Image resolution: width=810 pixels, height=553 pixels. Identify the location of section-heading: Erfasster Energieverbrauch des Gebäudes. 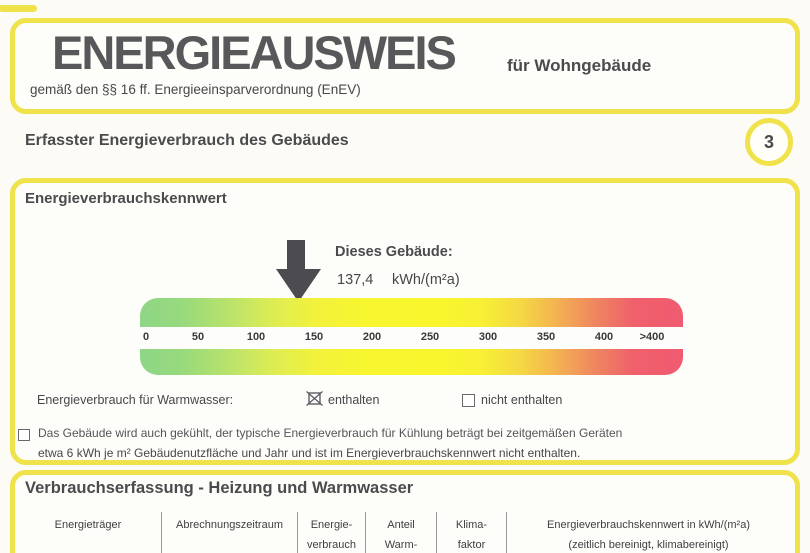
(187, 140).